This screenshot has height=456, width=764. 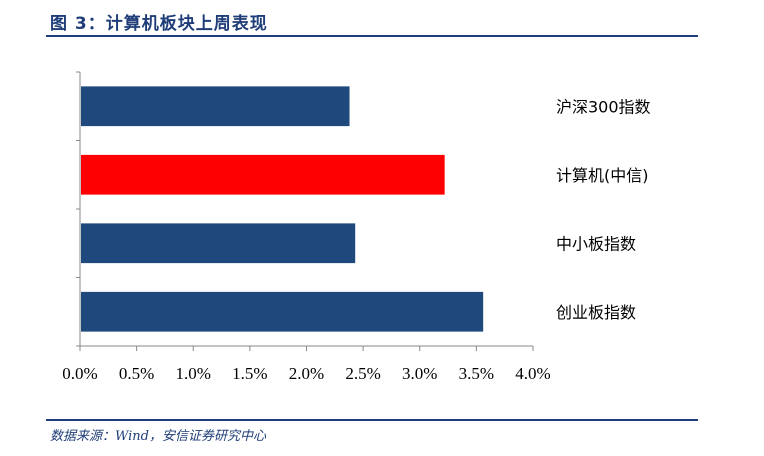 What do you see at coordinates (79, 373) in the screenshot?
I see `x-tick-label: 0.0%` at bounding box center [79, 373].